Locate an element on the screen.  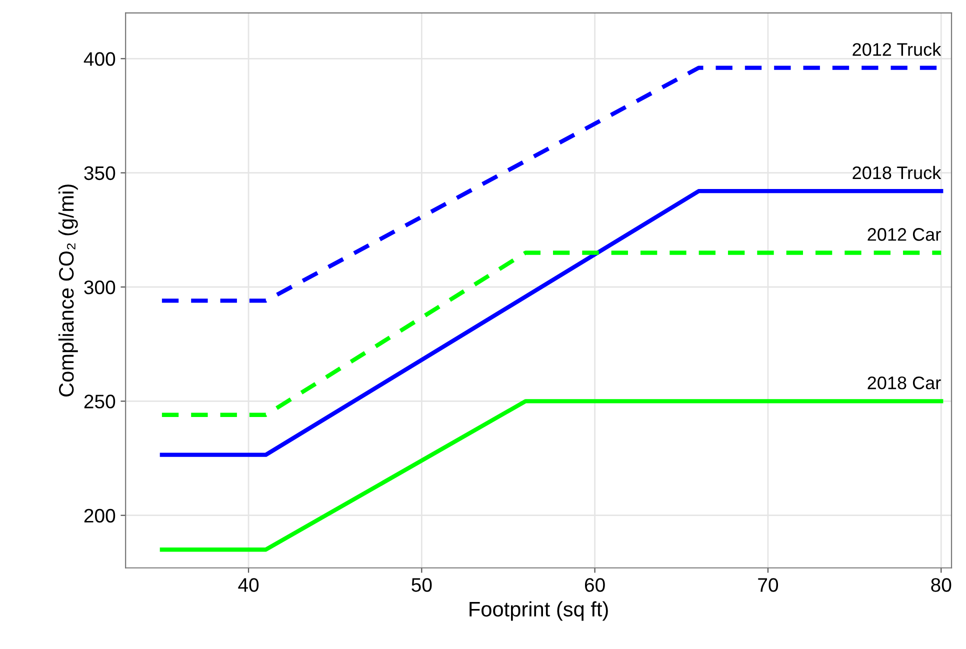
x-tick-label: 70 is located at coordinates (768, 585).